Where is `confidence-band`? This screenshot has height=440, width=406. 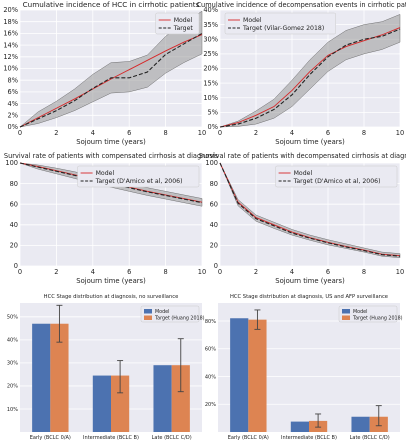
confidence-band is located at coordinates (111, 69).